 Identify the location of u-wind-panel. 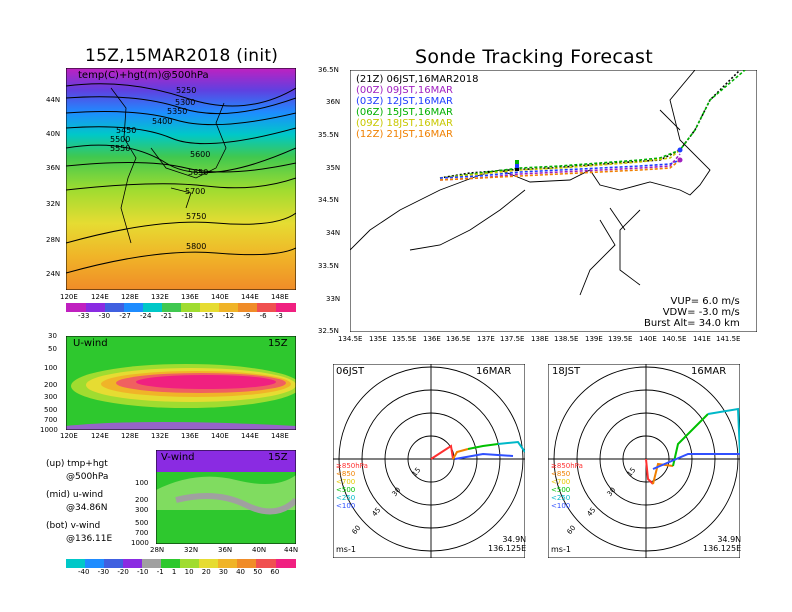
(181, 383).